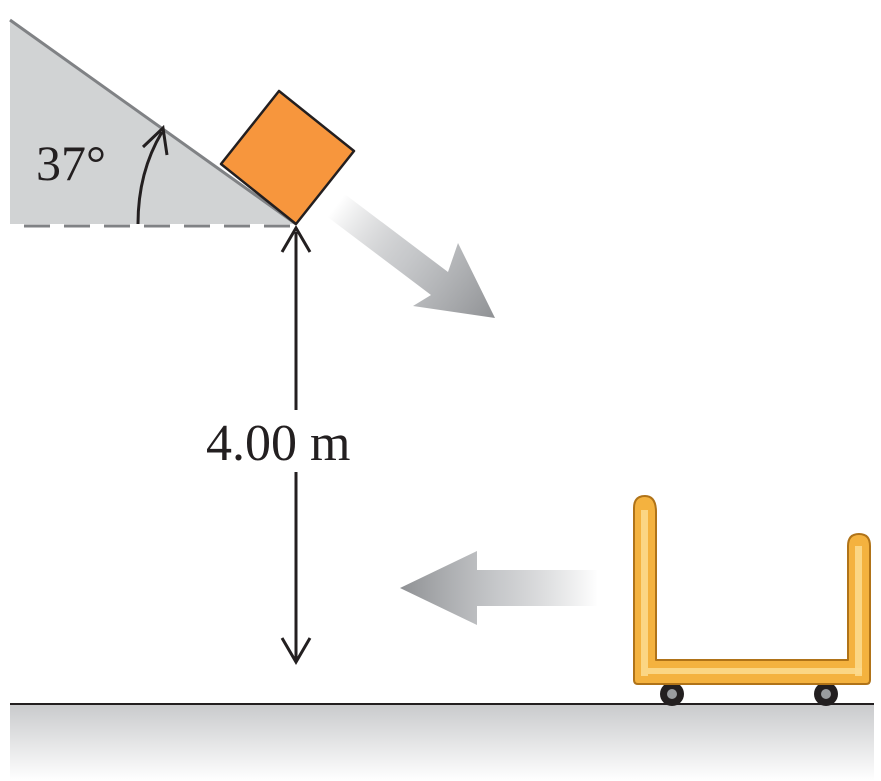 Image resolution: width=881 pixels, height=781 pixels. What do you see at coordinates (153, 123) in the screenshot?
I see `incline` at bounding box center [153, 123].